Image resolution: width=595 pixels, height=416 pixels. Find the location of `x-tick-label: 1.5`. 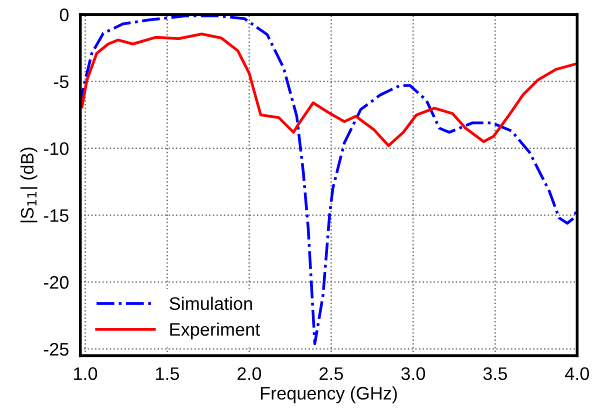

x-tick-label: 1.5 is located at coordinates (168, 373).